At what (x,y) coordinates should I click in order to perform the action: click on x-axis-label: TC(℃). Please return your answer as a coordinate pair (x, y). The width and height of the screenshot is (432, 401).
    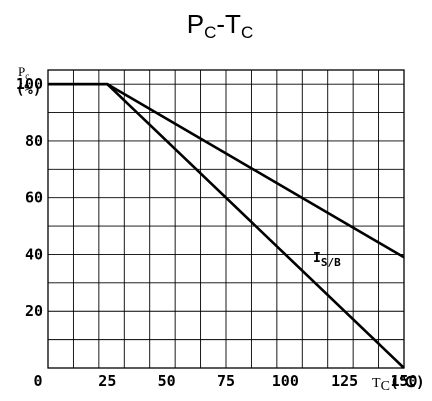
    Looking at the image, I should click on (398, 383).